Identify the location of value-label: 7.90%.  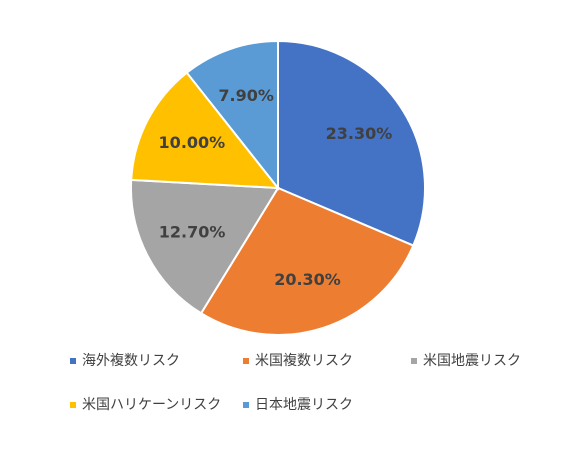
(246, 95).